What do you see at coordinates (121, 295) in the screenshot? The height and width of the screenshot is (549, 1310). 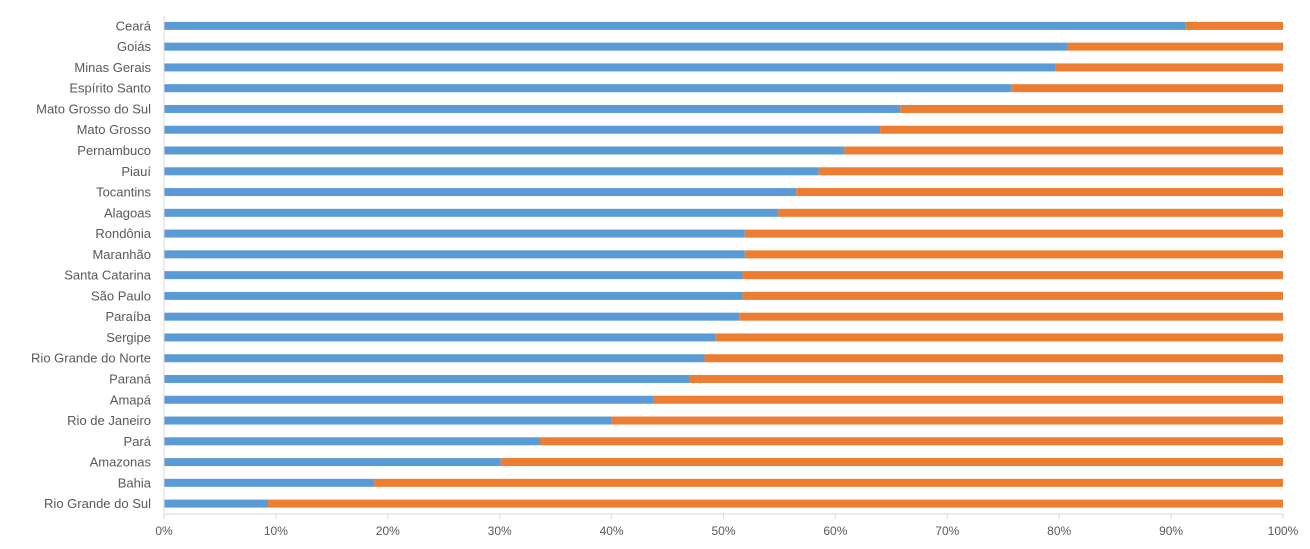 I see `category-label: São Paulo` at bounding box center [121, 295].